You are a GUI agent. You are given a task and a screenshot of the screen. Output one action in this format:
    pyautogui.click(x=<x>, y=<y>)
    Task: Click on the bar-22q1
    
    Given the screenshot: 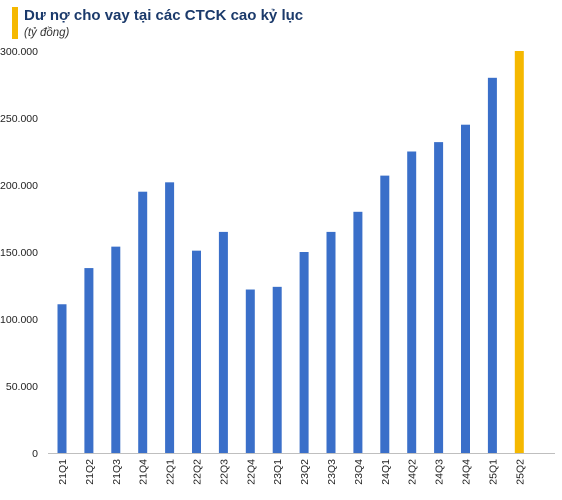 What is the action you would take?
    pyautogui.click(x=170, y=317)
    